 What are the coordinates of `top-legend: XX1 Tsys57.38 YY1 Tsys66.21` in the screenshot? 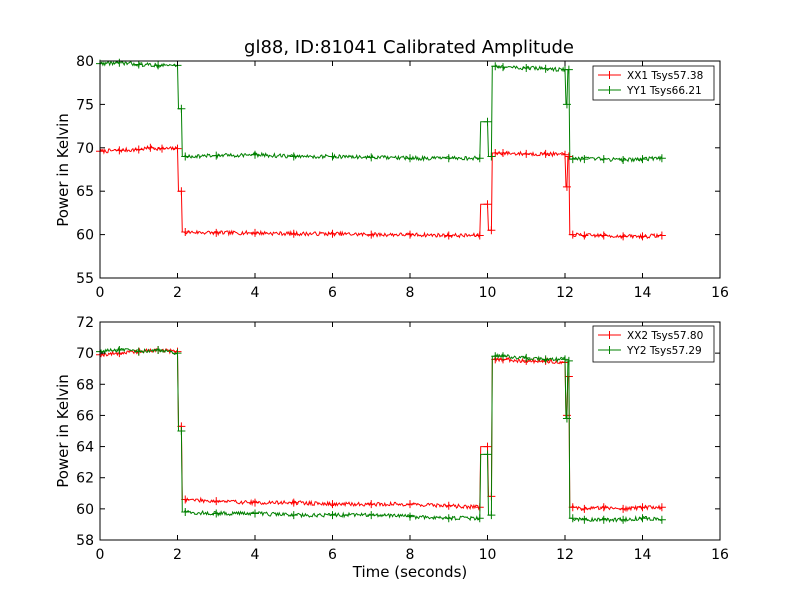 It's located at (653, 83).